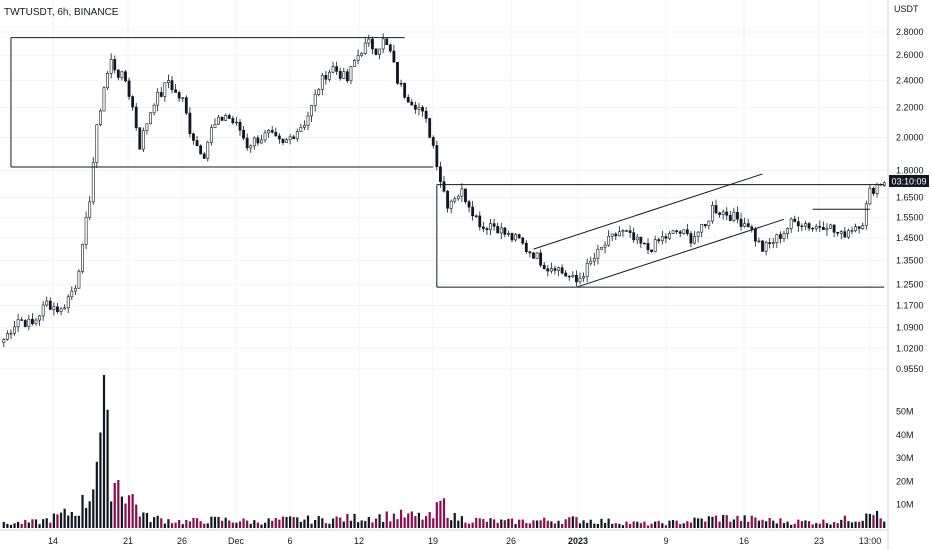 This screenshot has height=550, width=932. I want to click on time-tick-label: 16, so click(744, 541).